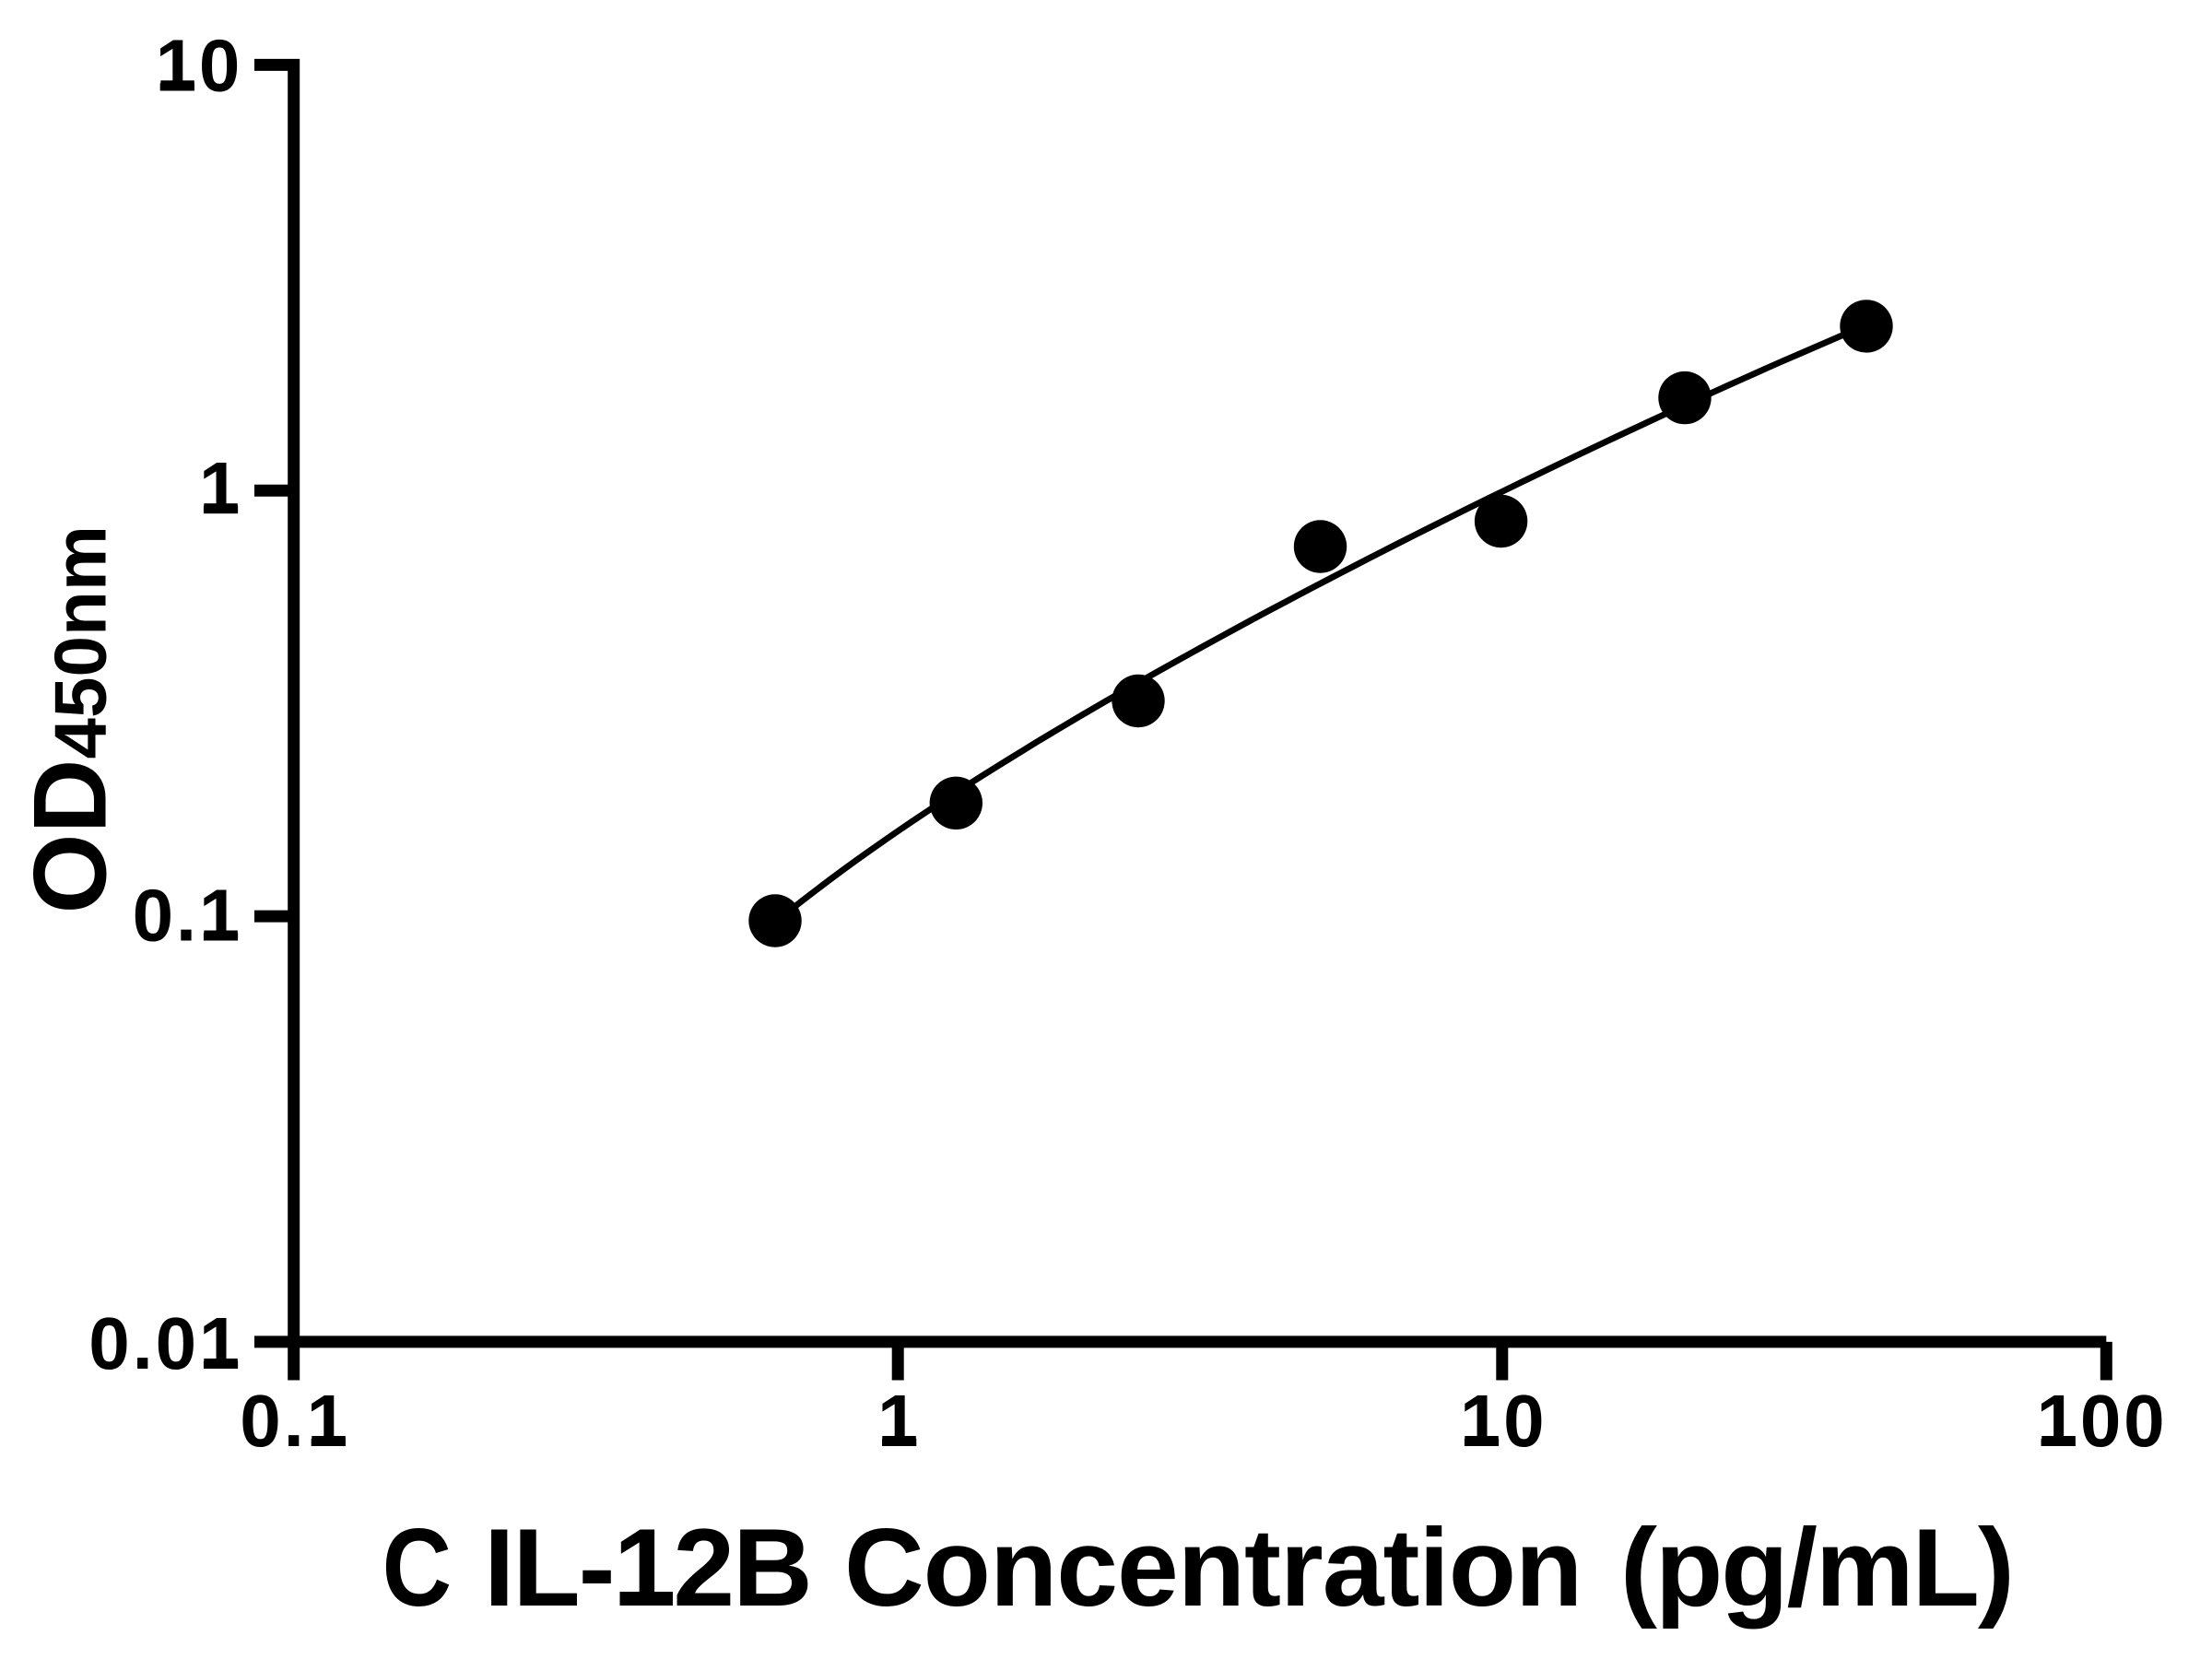 The height and width of the screenshot is (1659, 2212). Describe the element at coordinates (1213, 1568) in the screenshot. I see `svg-text: Concentration` at that location.